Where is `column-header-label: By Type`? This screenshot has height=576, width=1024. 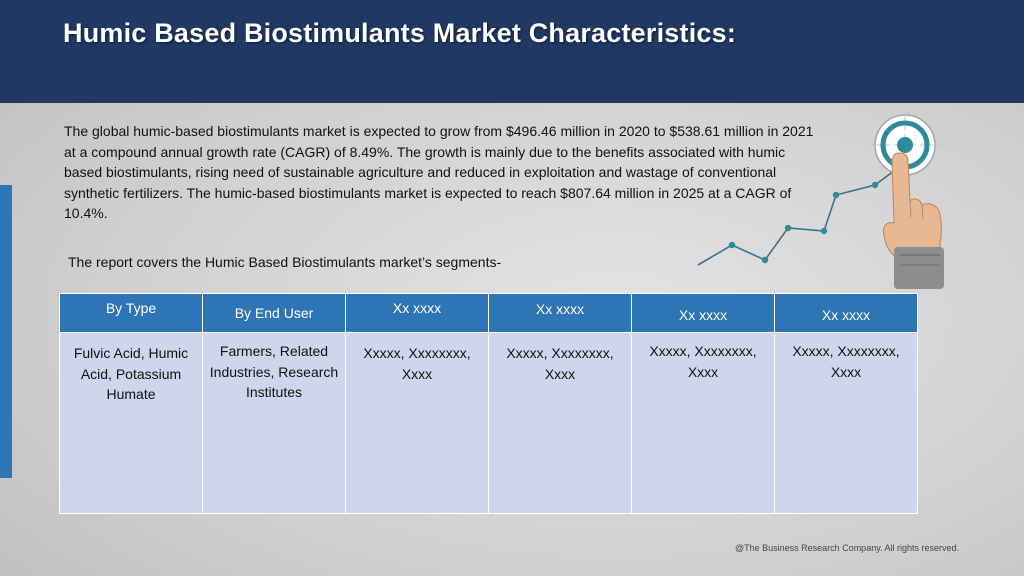
column-header-label: By Type is located at coordinates (131, 308).